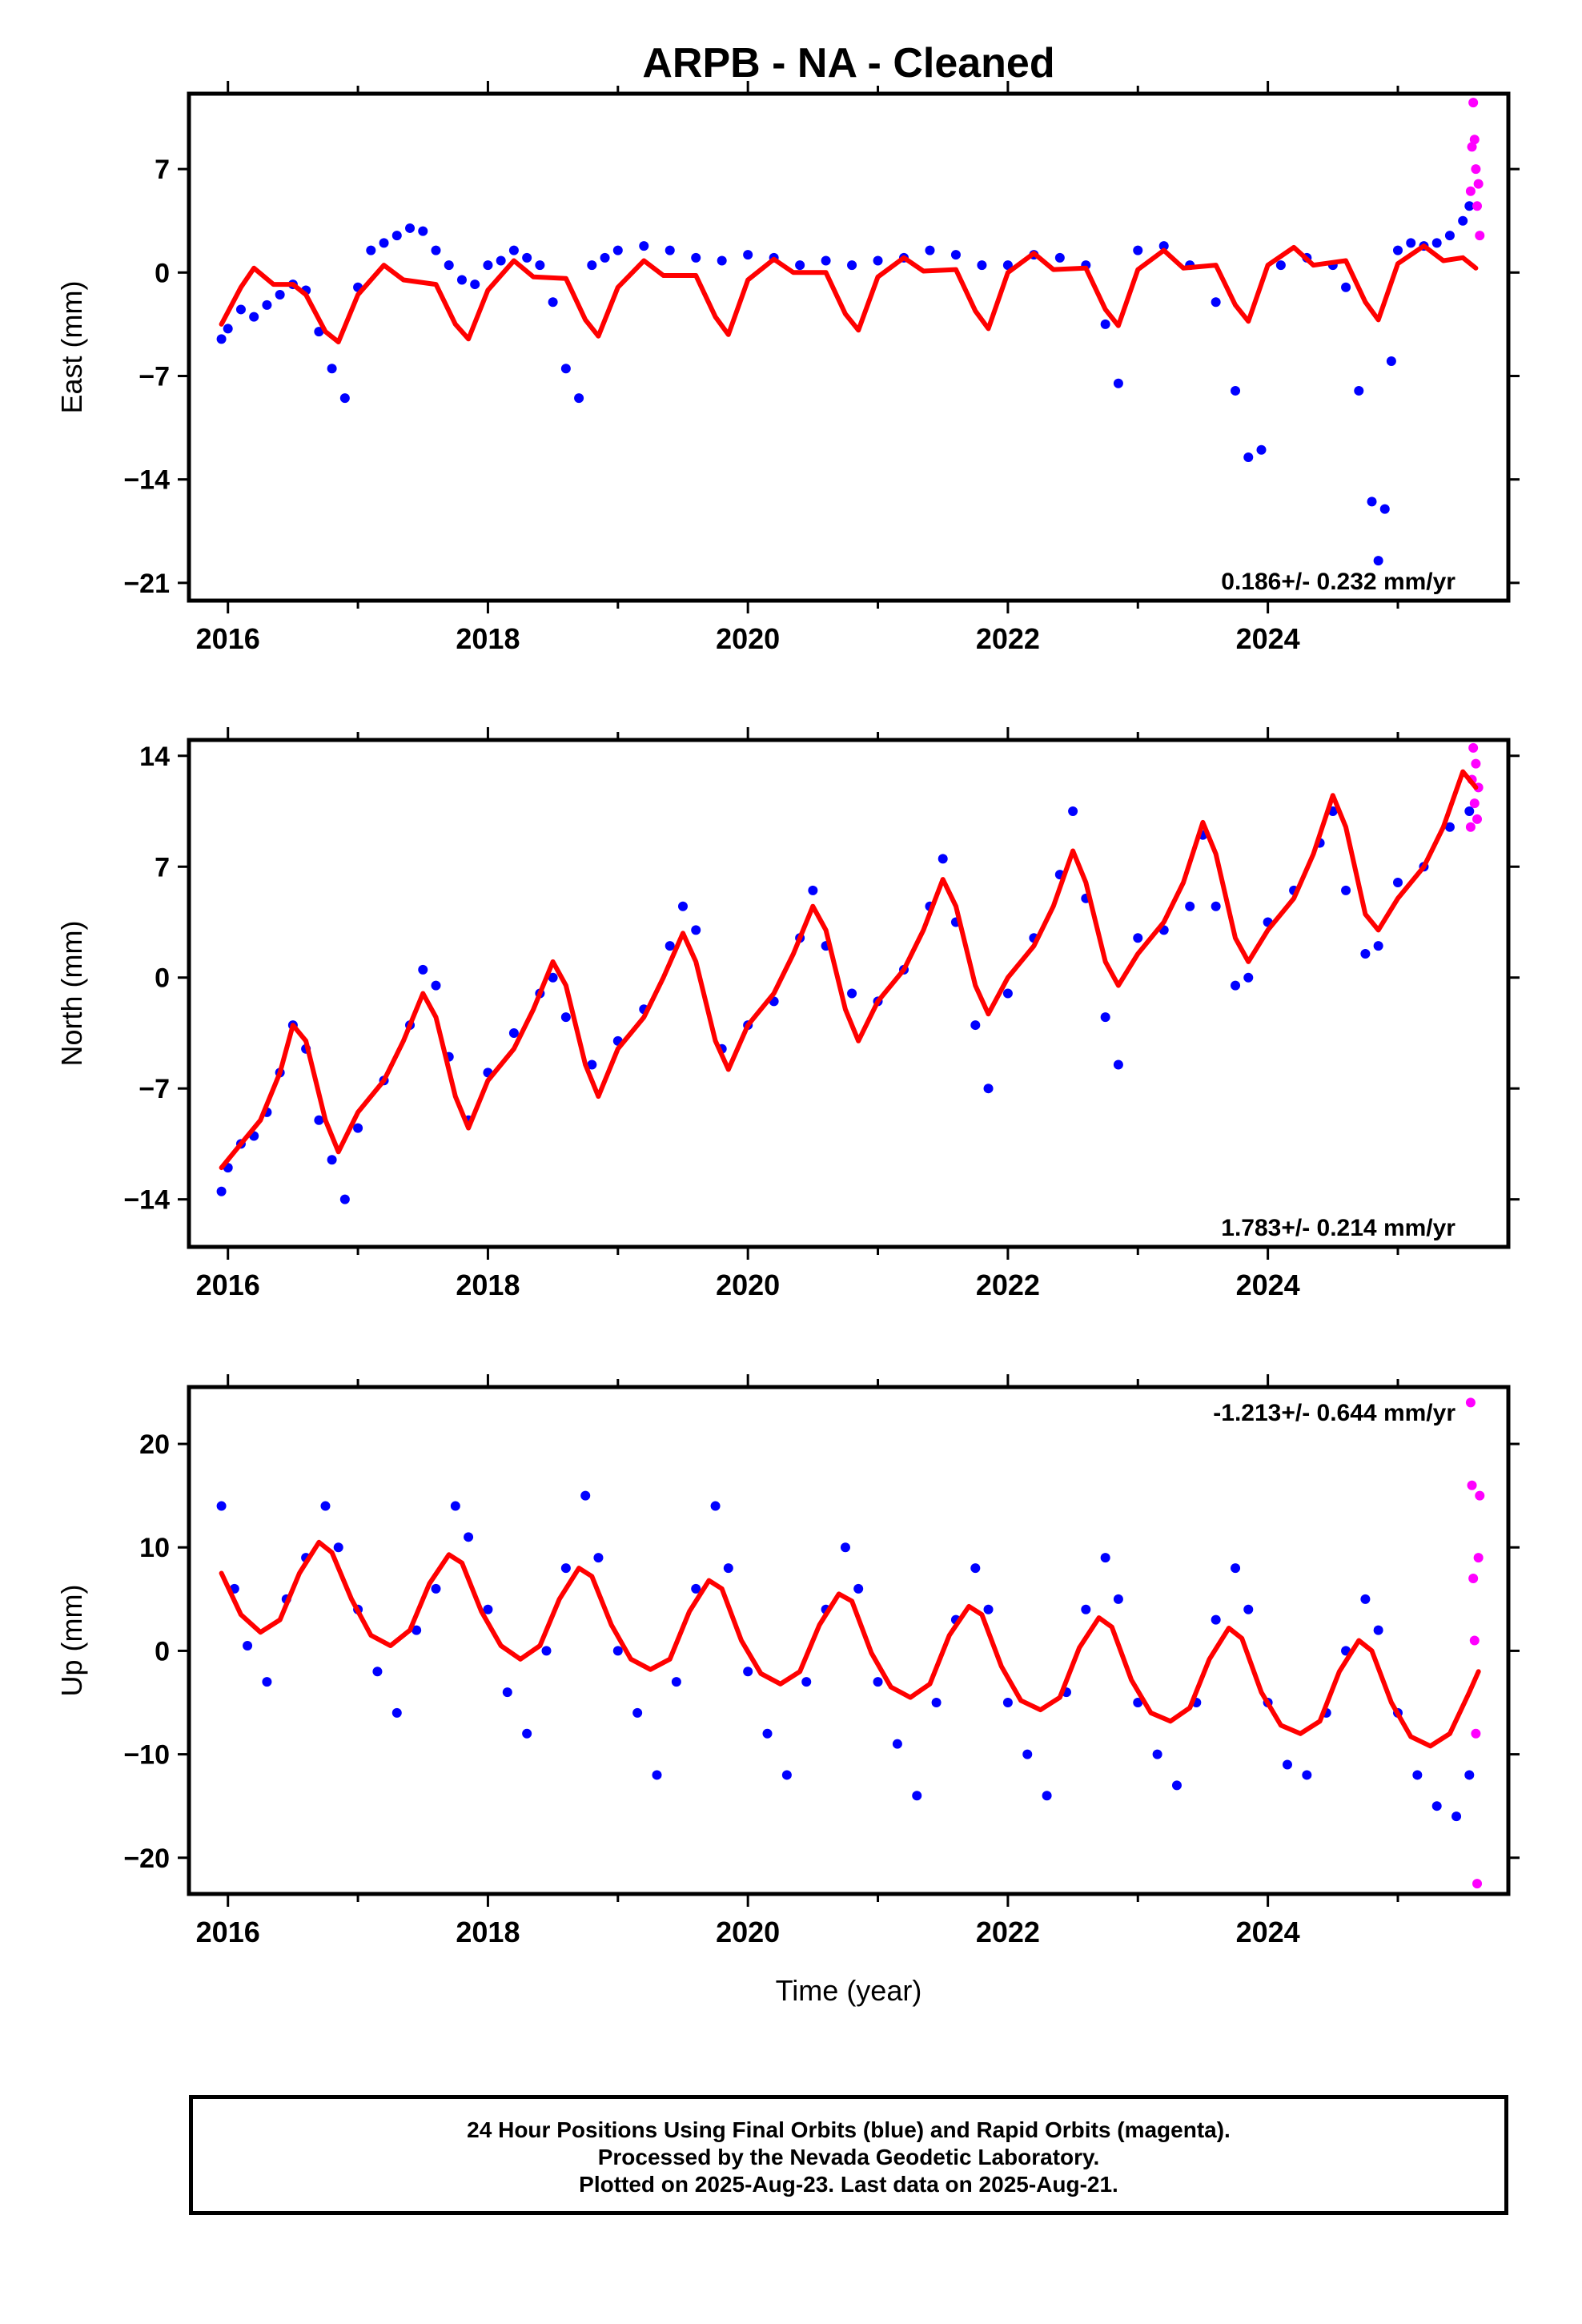 The height and width of the screenshot is (2324, 1582). I want to click on y-tick-label: −7, so click(154, 376).